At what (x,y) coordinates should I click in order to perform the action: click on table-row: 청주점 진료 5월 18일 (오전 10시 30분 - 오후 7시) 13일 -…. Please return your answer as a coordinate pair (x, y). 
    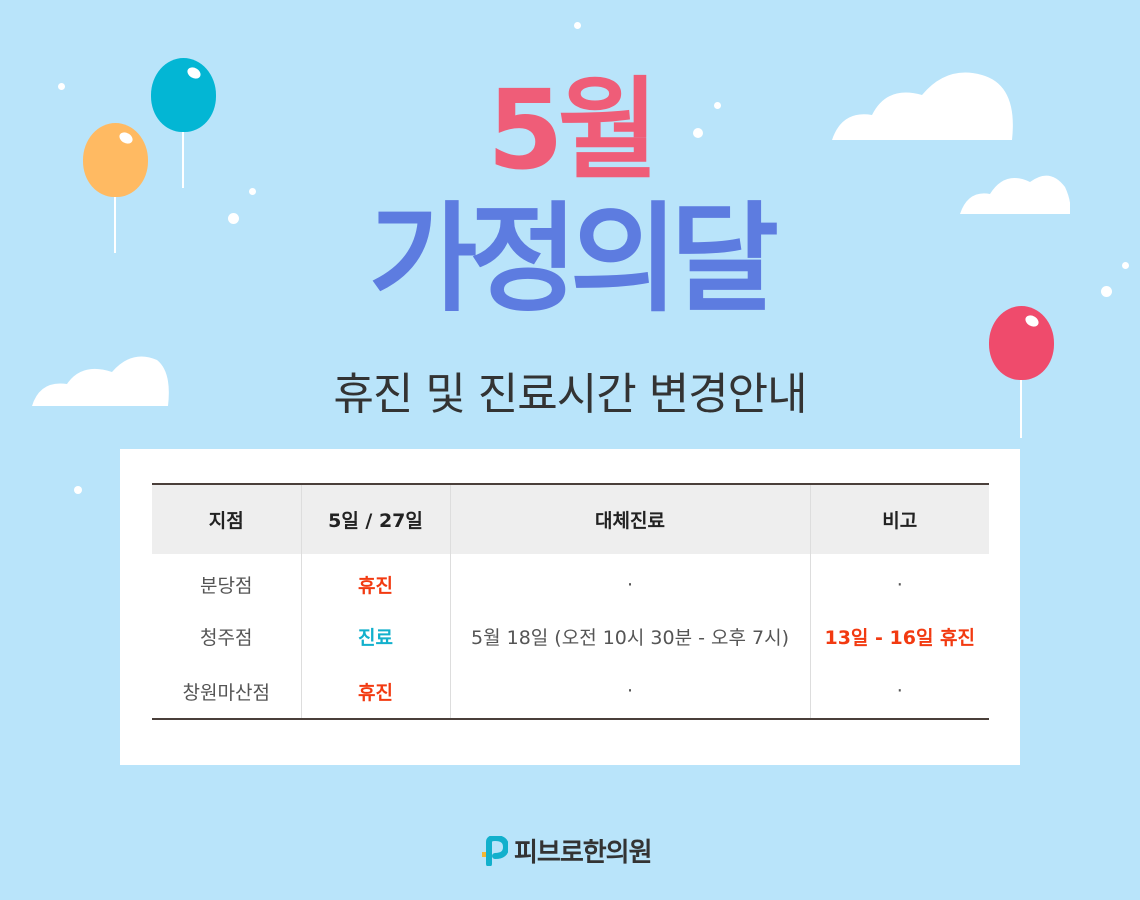
    Looking at the image, I should click on (570, 636).